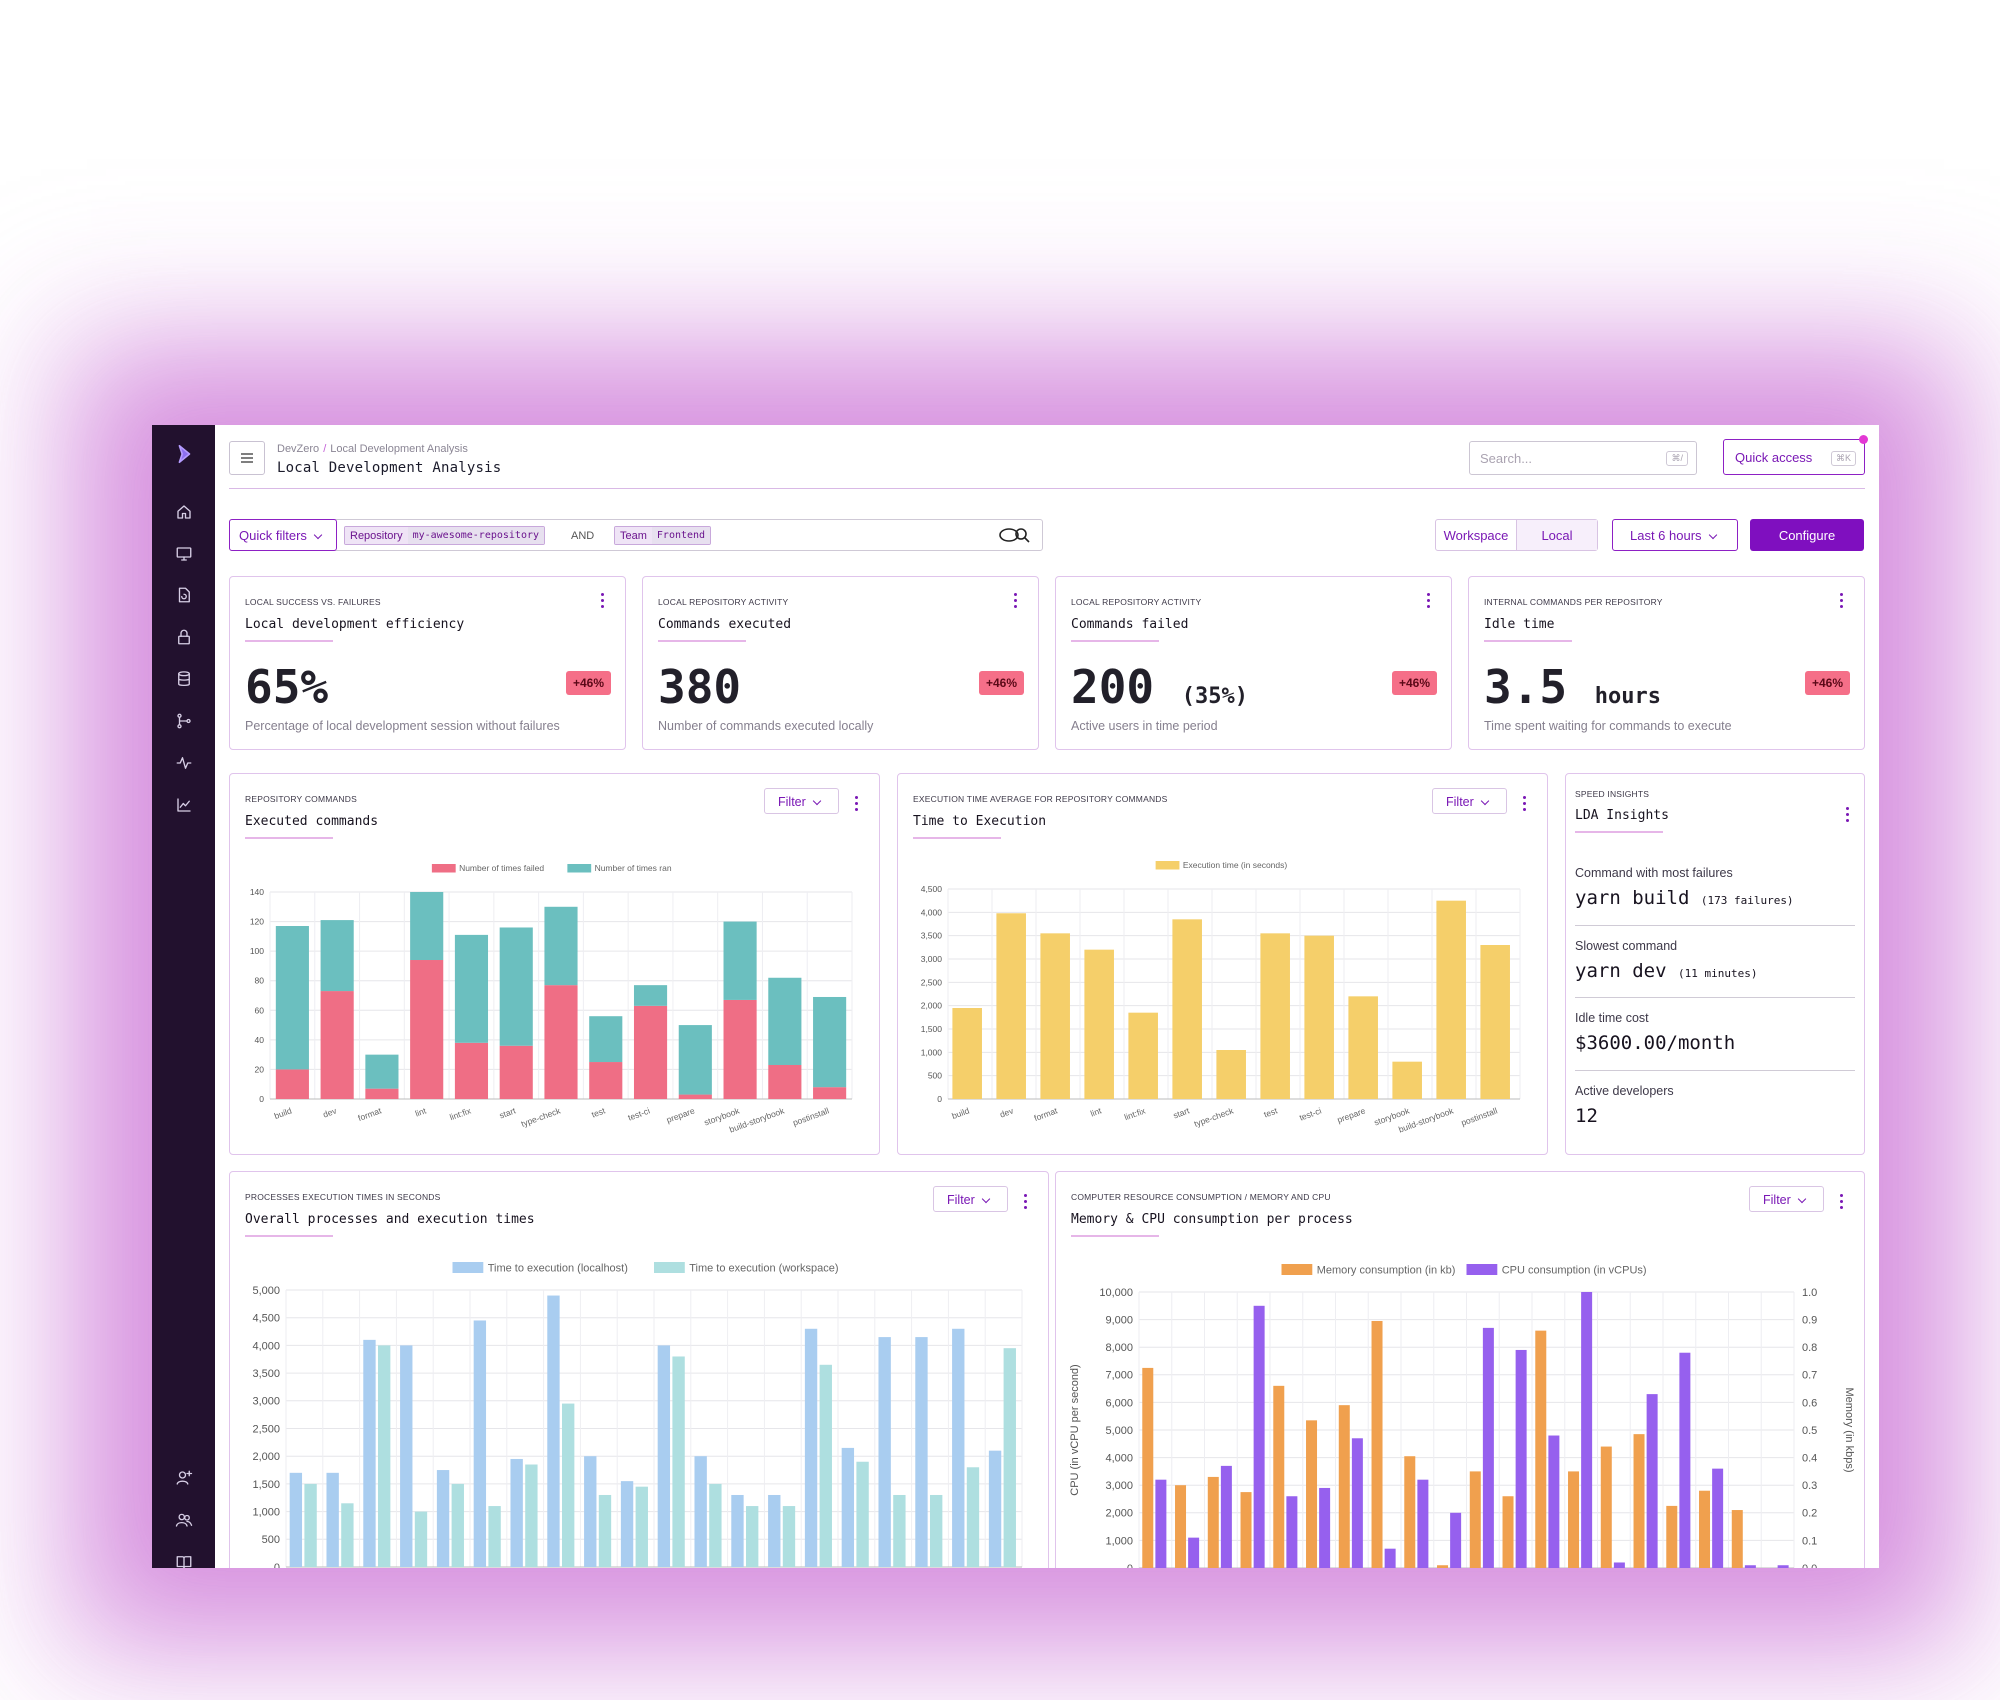 This screenshot has width=2000, height=1700. What do you see at coordinates (184, 637) in the screenshot?
I see `lock-icon` at bounding box center [184, 637].